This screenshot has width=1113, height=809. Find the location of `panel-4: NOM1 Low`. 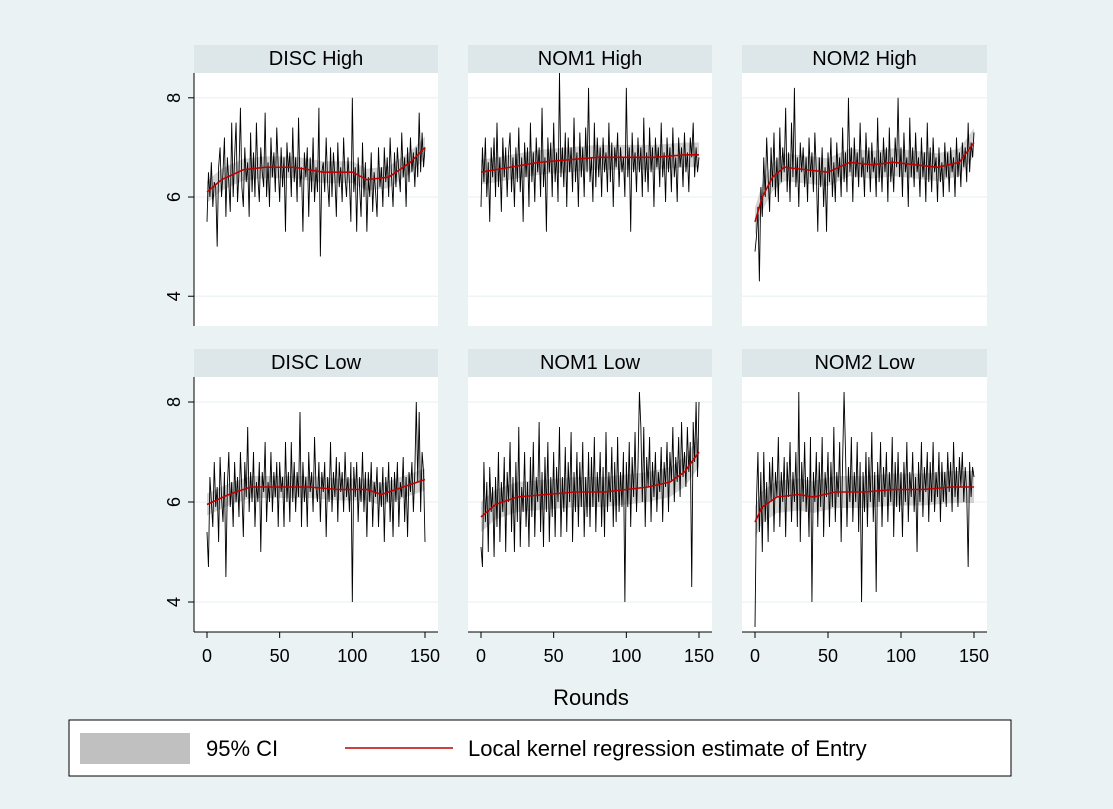

panel-4: NOM1 Low is located at coordinates (590, 490).